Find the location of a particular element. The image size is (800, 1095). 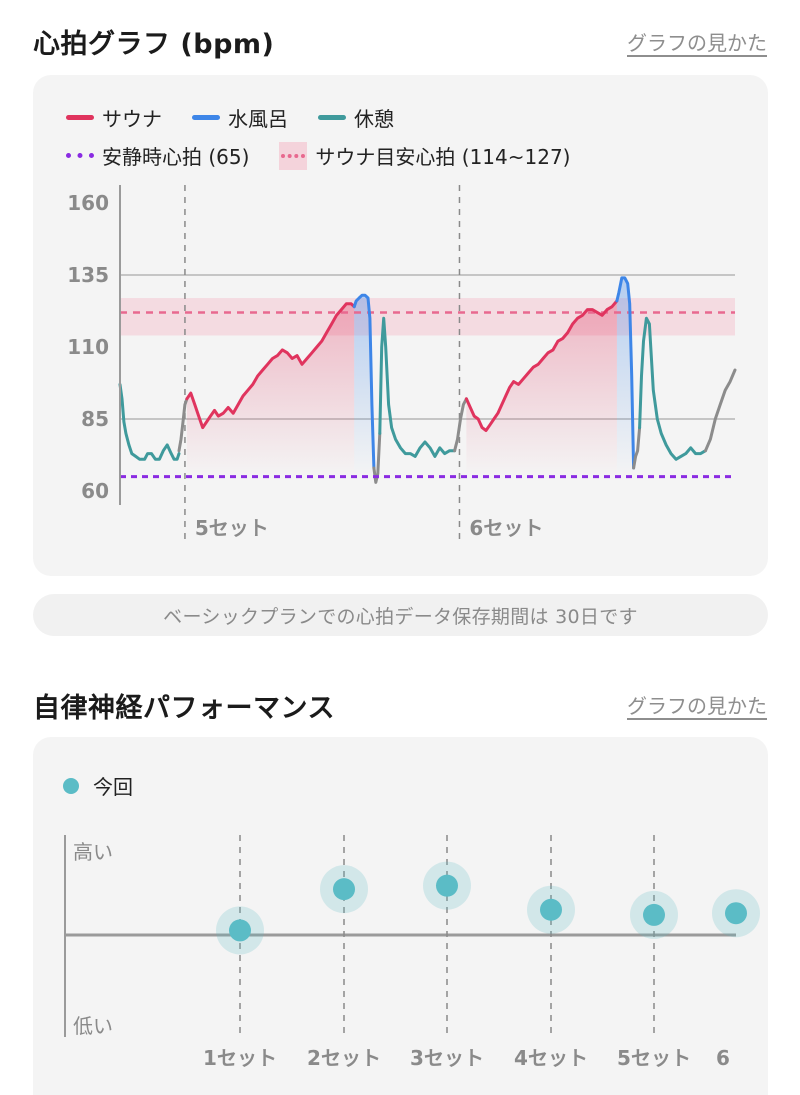

set-label: 6セット is located at coordinates (506, 528).